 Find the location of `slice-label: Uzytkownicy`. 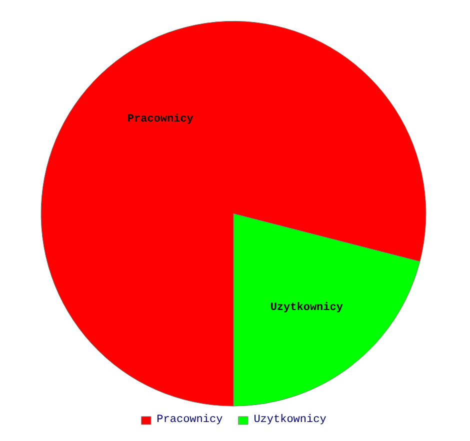

slice-label: Uzytkownicy is located at coordinates (307, 308).